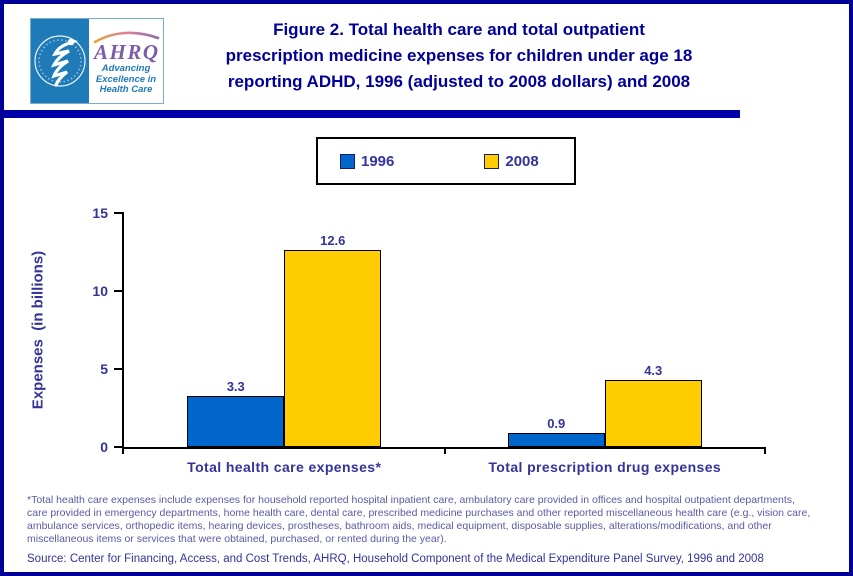 The width and height of the screenshot is (853, 576). What do you see at coordinates (492, 161) in the screenshot?
I see `legend-swatch-2008` at bounding box center [492, 161].